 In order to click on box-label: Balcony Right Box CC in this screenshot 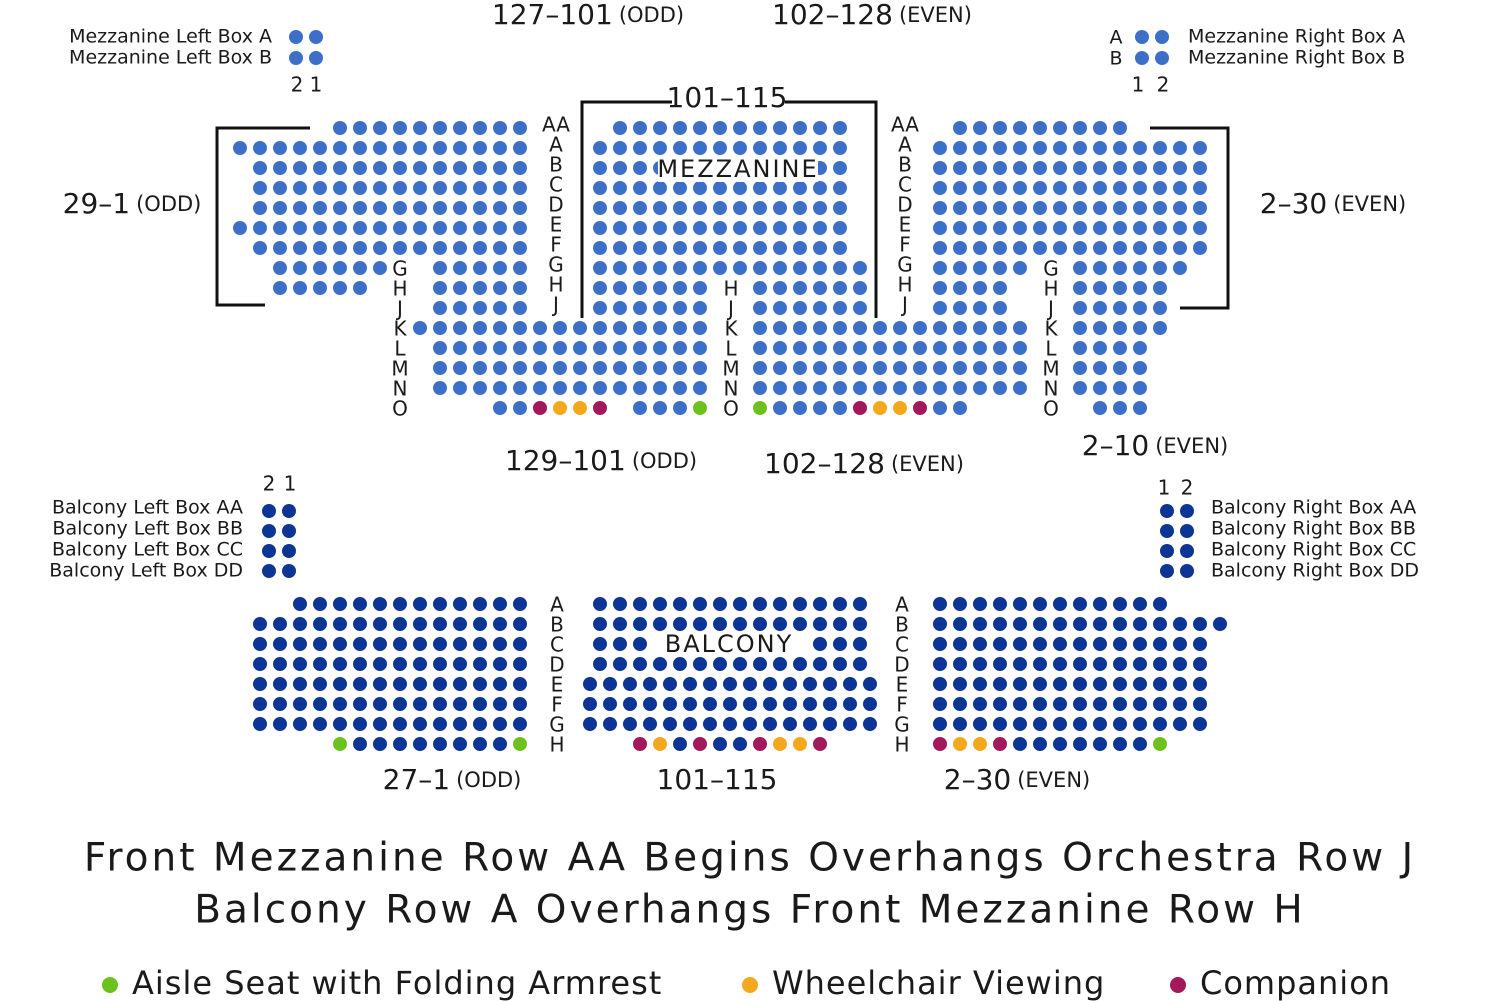, I will do `click(1313, 550)`.